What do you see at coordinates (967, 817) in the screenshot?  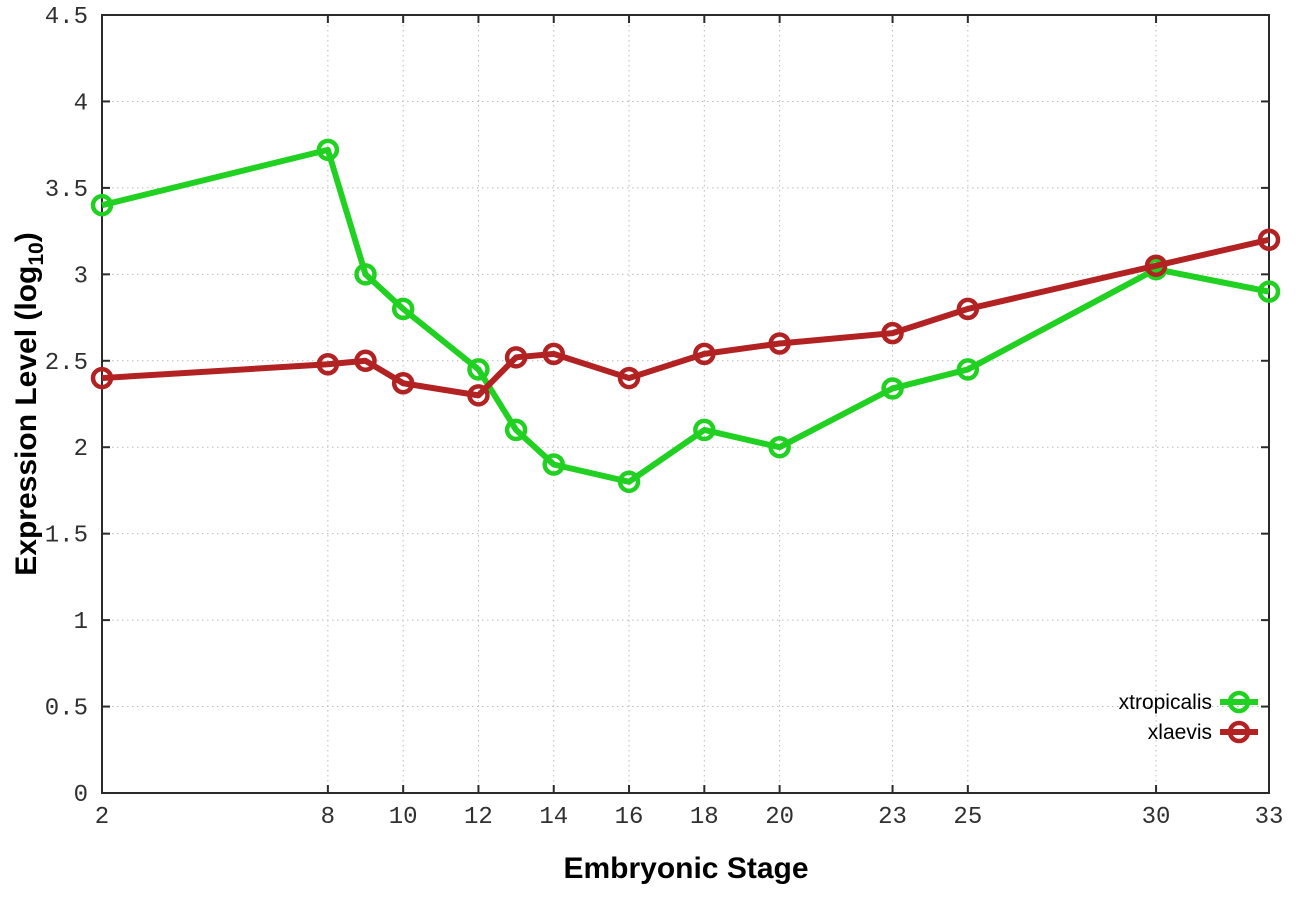 I see `x-tick-label: 25` at bounding box center [967, 817].